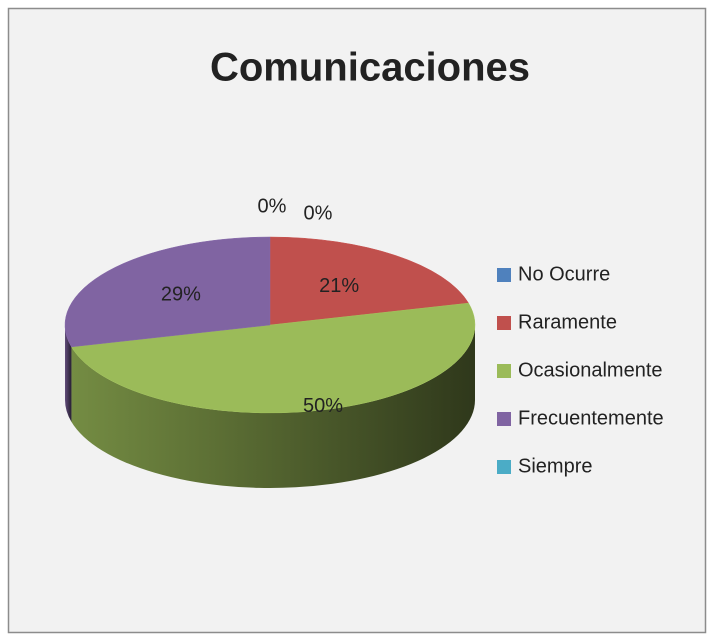 This screenshot has height=641, width=716. Describe the element at coordinates (555, 466) in the screenshot. I see `legend-label: Siempre` at that location.